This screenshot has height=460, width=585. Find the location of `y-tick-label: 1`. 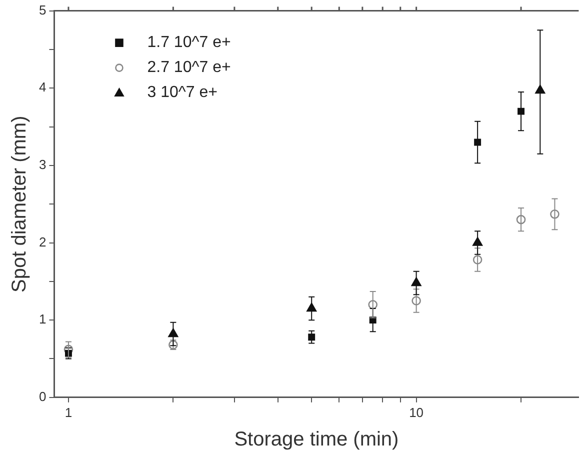

y-tick-label: 1 is located at coordinates (42, 319).